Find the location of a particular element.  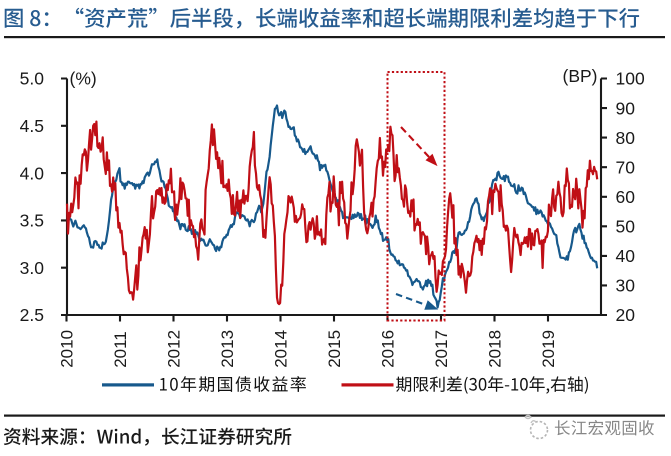

svg-text: 30 is located at coordinates (626, 286).